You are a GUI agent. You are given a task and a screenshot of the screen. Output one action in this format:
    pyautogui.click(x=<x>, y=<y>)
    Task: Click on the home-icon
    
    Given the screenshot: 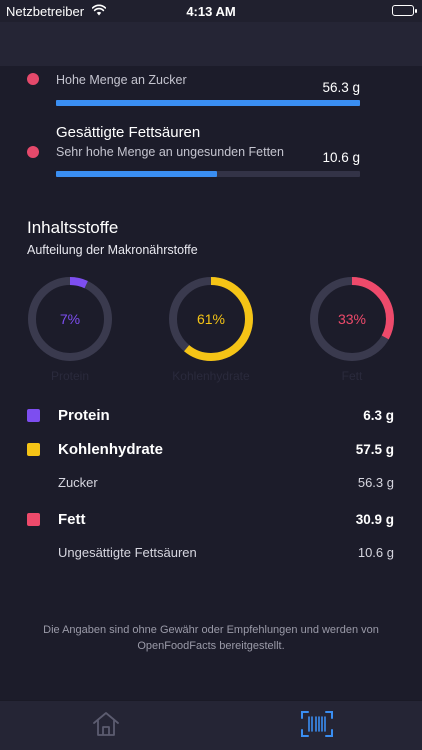 What is the action you would take?
    pyautogui.click(x=106, y=724)
    